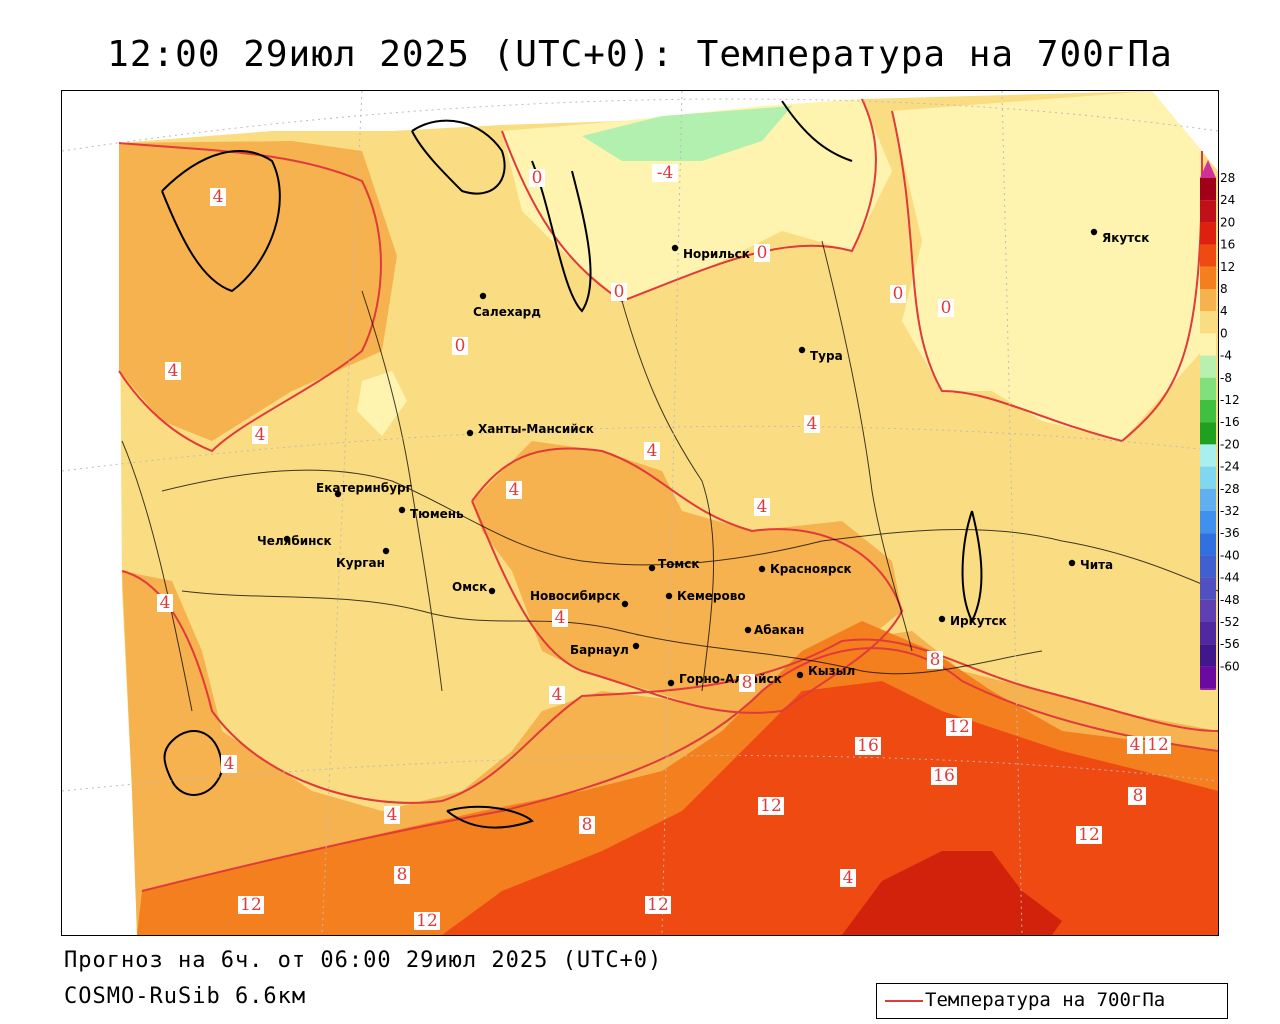  I want to click on colorbar-tick-label: -12, so click(1230, 400).